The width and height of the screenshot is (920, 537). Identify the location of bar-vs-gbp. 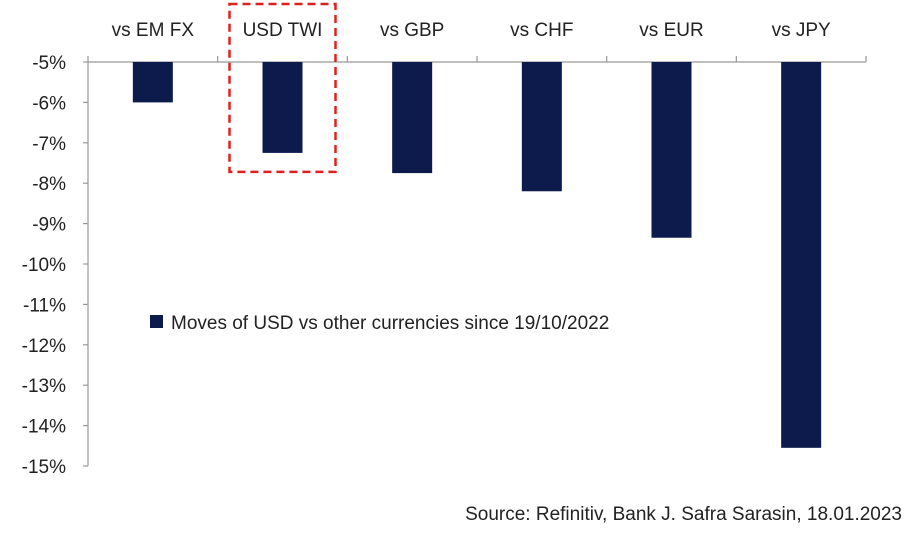
(412, 118).